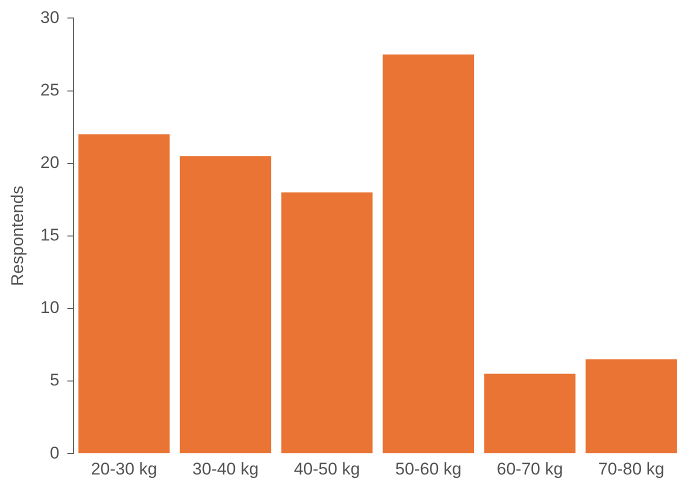 The width and height of the screenshot is (684, 486). What do you see at coordinates (50, 90) in the screenshot?
I see `y-tick-label: 25` at bounding box center [50, 90].